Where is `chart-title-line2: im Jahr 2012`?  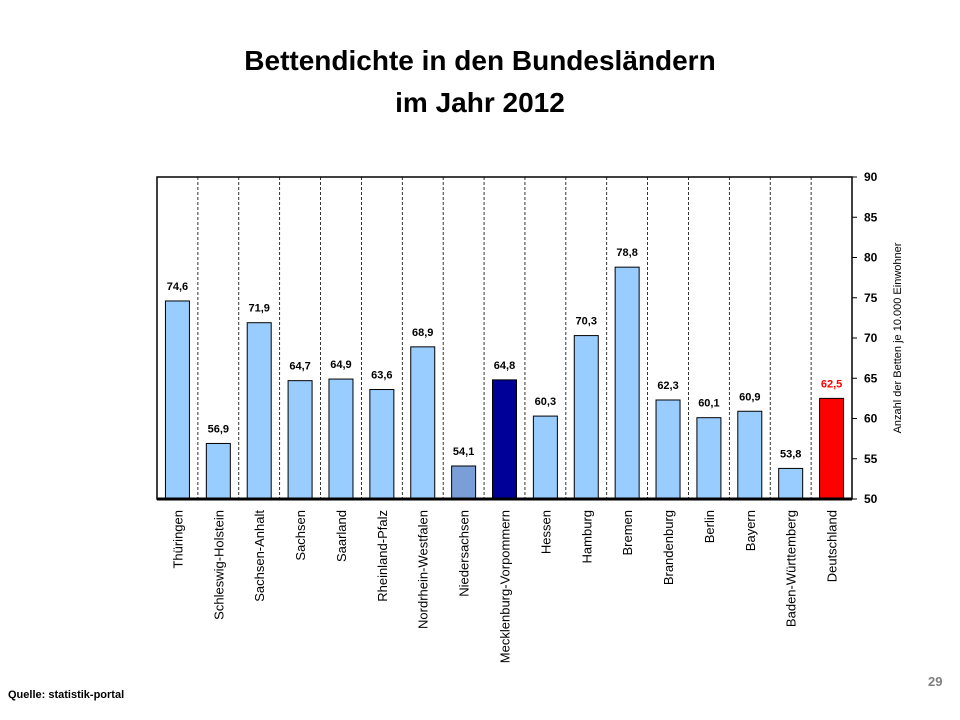
chart-title-line2: im Jahr 2012 is located at coordinates (480, 102).